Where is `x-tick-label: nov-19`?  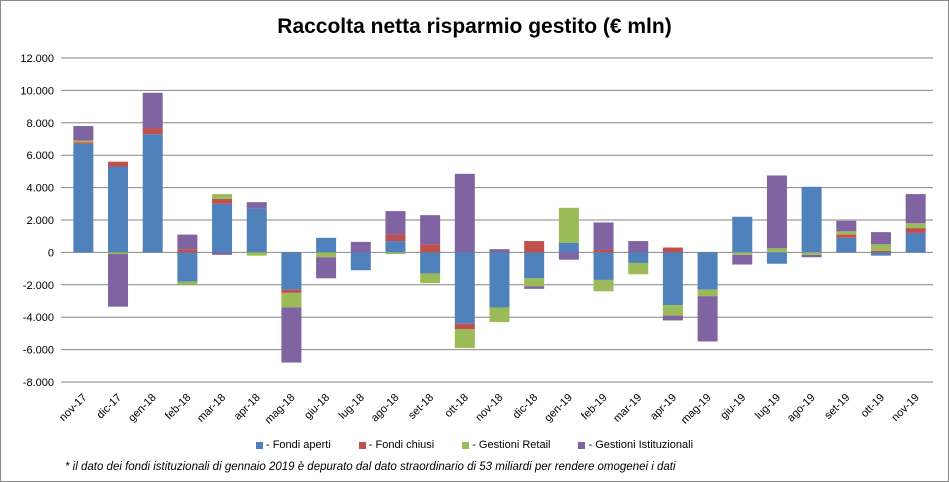
x-tick-label: nov-19 is located at coordinates (906, 408).